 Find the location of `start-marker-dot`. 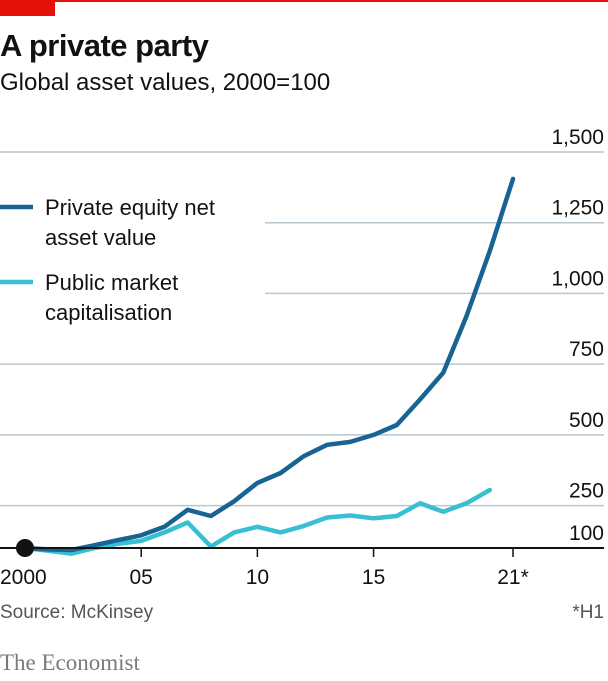

start-marker-dot is located at coordinates (25, 548).